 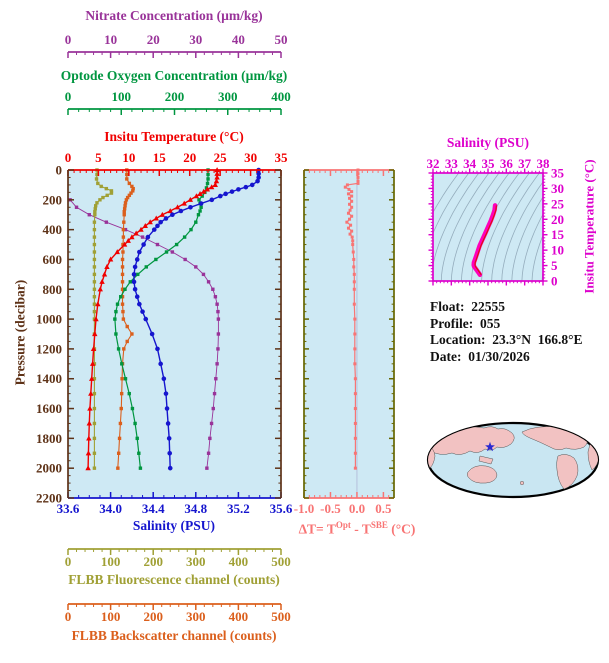 What do you see at coordinates (238, 508) in the screenshot?
I see `tick-label: 35.2` at bounding box center [238, 508].